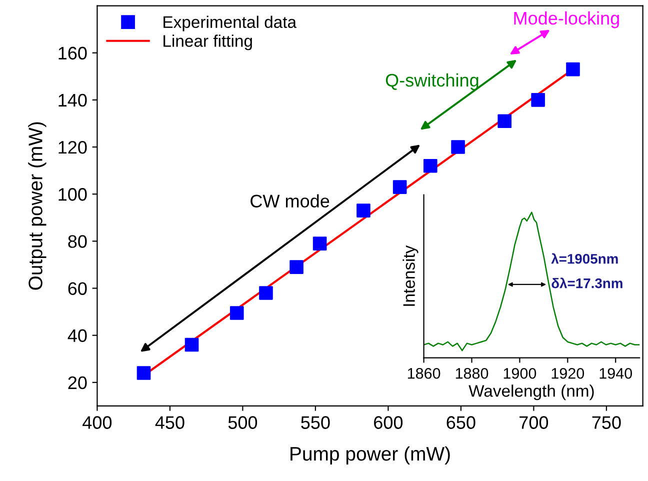 The height and width of the screenshot is (481, 648). Describe the element at coordinates (72, 100) in the screenshot. I see `y-tick-label: 140` at that location.